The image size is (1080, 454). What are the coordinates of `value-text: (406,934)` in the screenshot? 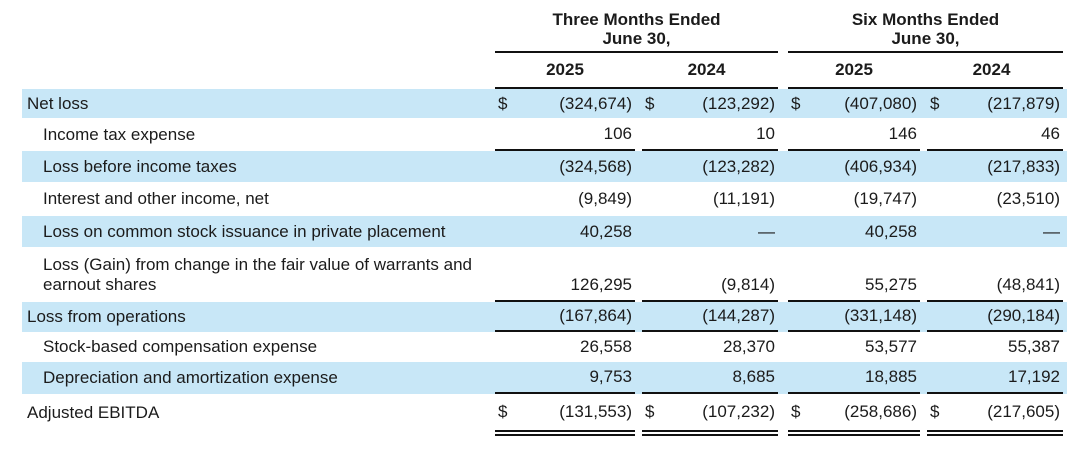 It's located at (880, 166).